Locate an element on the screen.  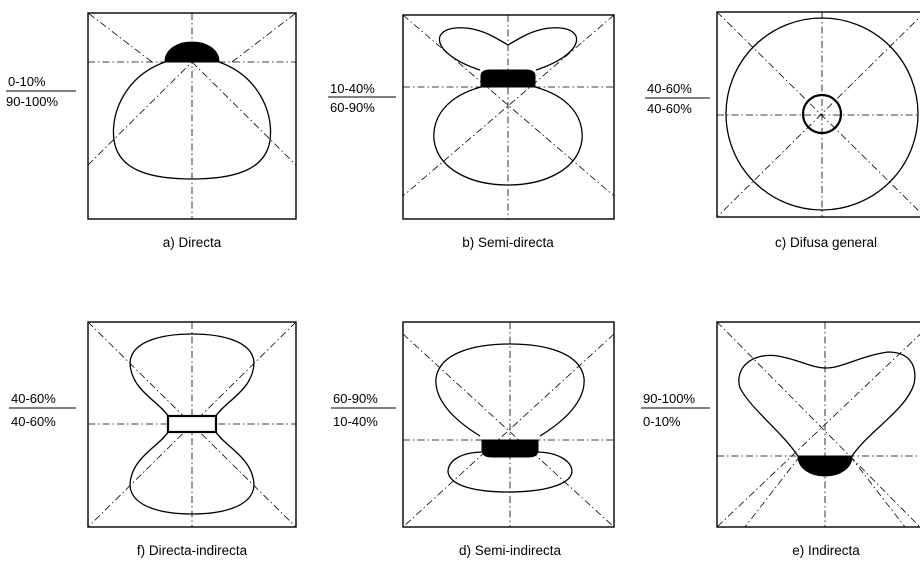
panel-caption: f) Directa-indirecta is located at coordinates (192, 550).